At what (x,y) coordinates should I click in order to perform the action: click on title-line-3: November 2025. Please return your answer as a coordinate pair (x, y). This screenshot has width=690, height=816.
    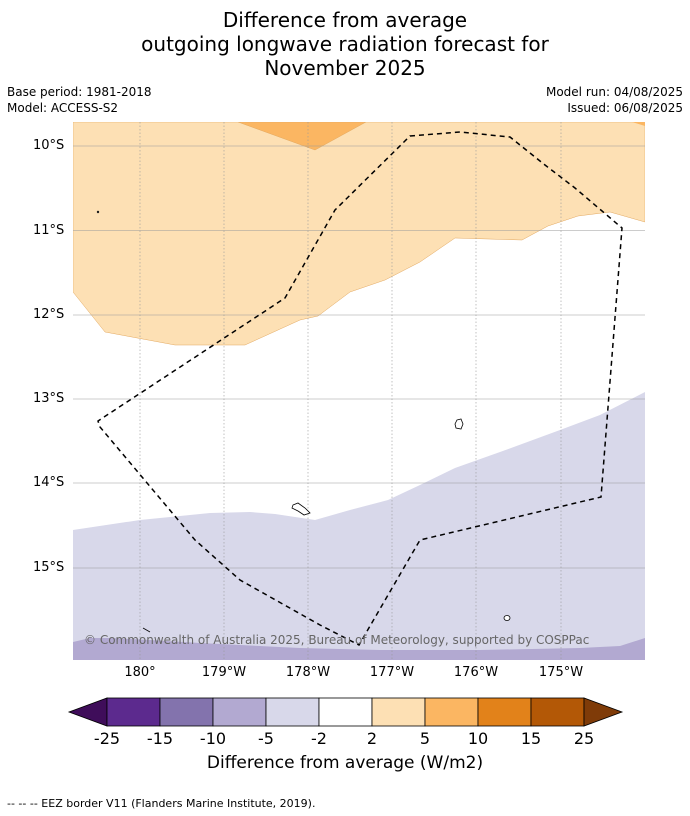
    Looking at the image, I should click on (345, 68).